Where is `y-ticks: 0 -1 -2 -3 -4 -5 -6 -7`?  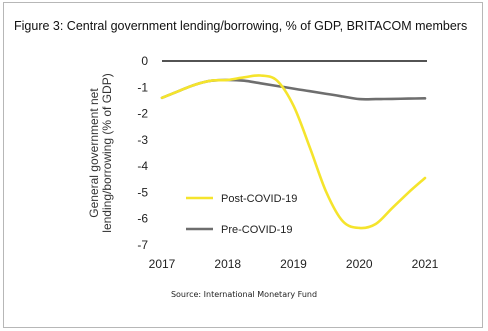
y-ticks: 0 -1 -2 -3 -4 -5 -6 -7 is located at coordinates (142, 153).